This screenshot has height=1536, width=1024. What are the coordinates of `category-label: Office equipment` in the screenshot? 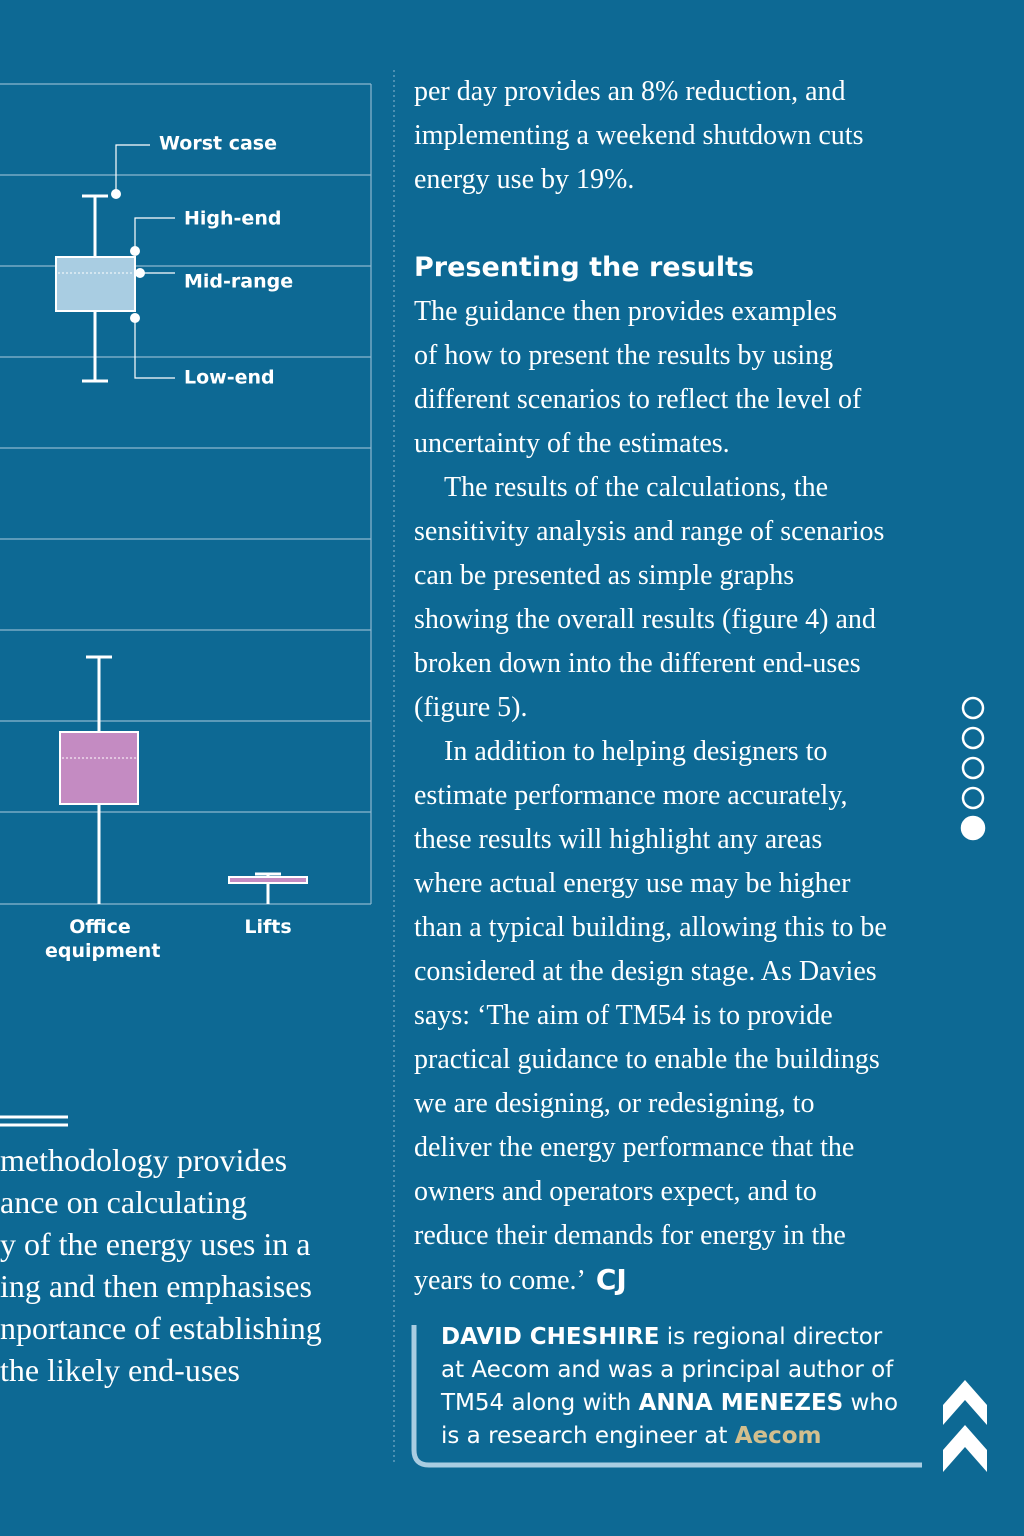 It's located at (103, 939).